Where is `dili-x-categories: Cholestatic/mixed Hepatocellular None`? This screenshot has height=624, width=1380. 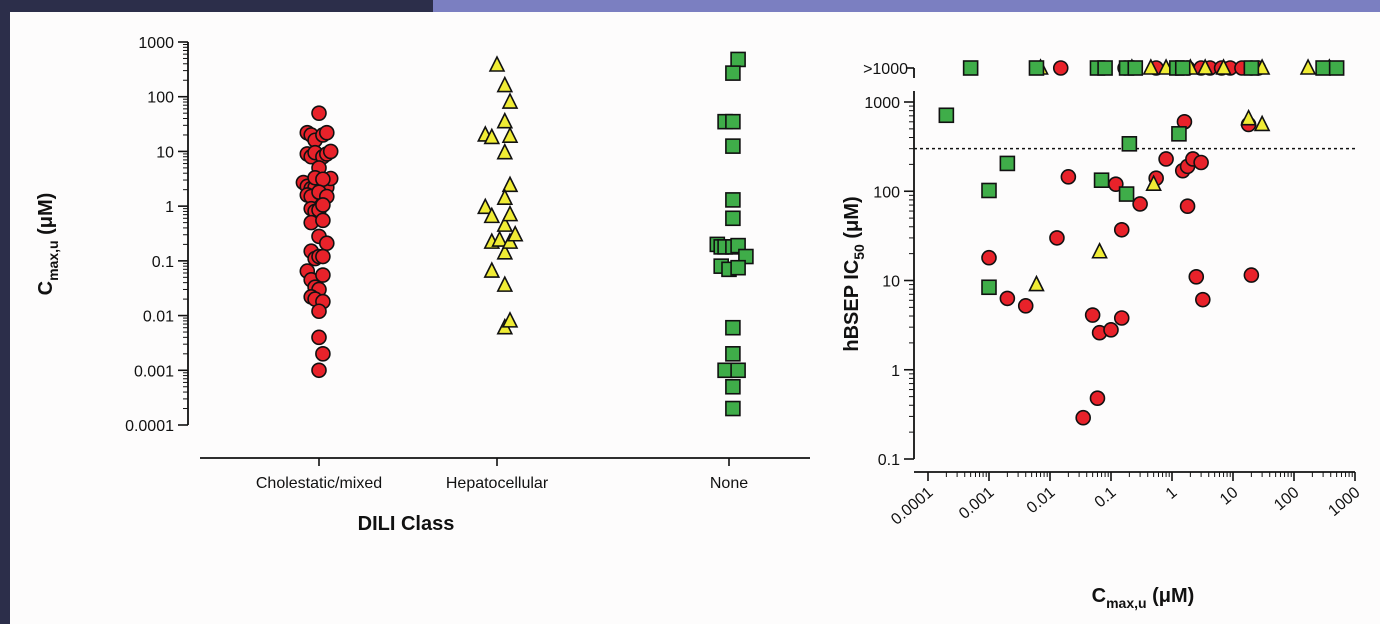
dili-x-categories: Cholestatic/mixed Hepatocellular None is located at coordinates (502, 483).